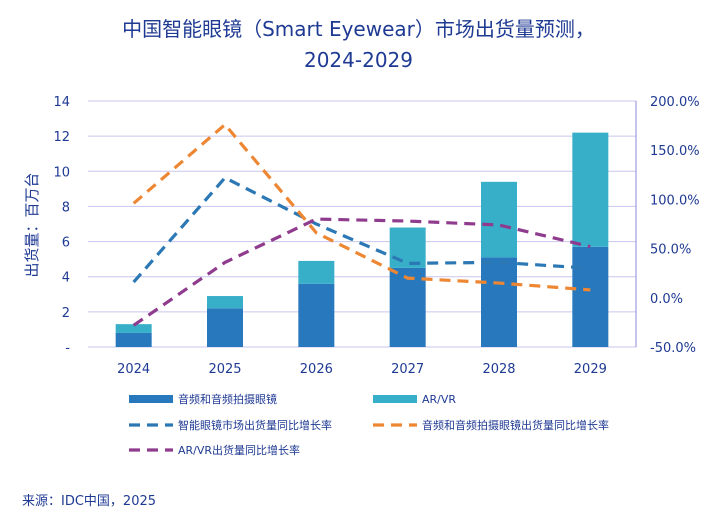 This screenshot has width=717, height=522. What do you see at coordinates (439, 399) in the screenshot?
I see `legend-label: AR/VR` at bounding box center [439, 399].